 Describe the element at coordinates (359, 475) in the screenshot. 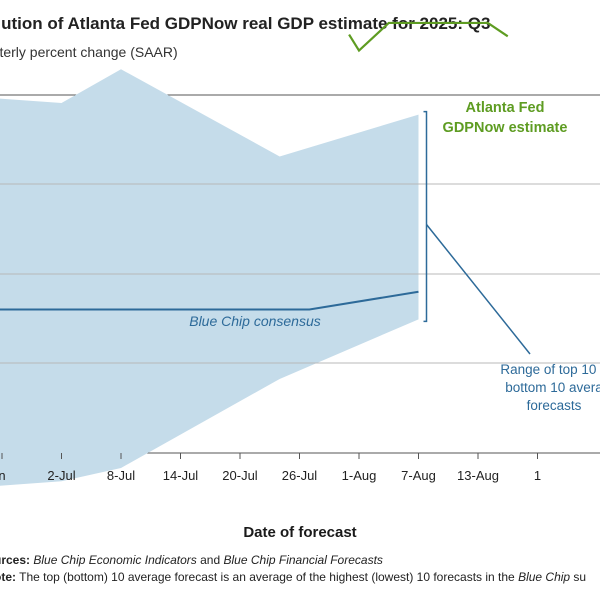

I see `x-tick-label-7: 1-Aug` at that location.